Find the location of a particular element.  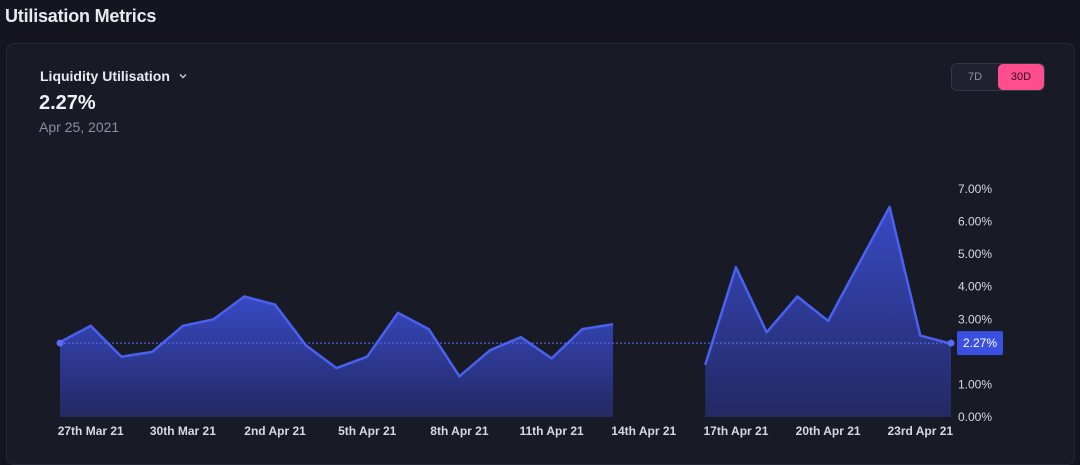

current-date: Apr 25, 2021 is located at coordinates (79, 127).